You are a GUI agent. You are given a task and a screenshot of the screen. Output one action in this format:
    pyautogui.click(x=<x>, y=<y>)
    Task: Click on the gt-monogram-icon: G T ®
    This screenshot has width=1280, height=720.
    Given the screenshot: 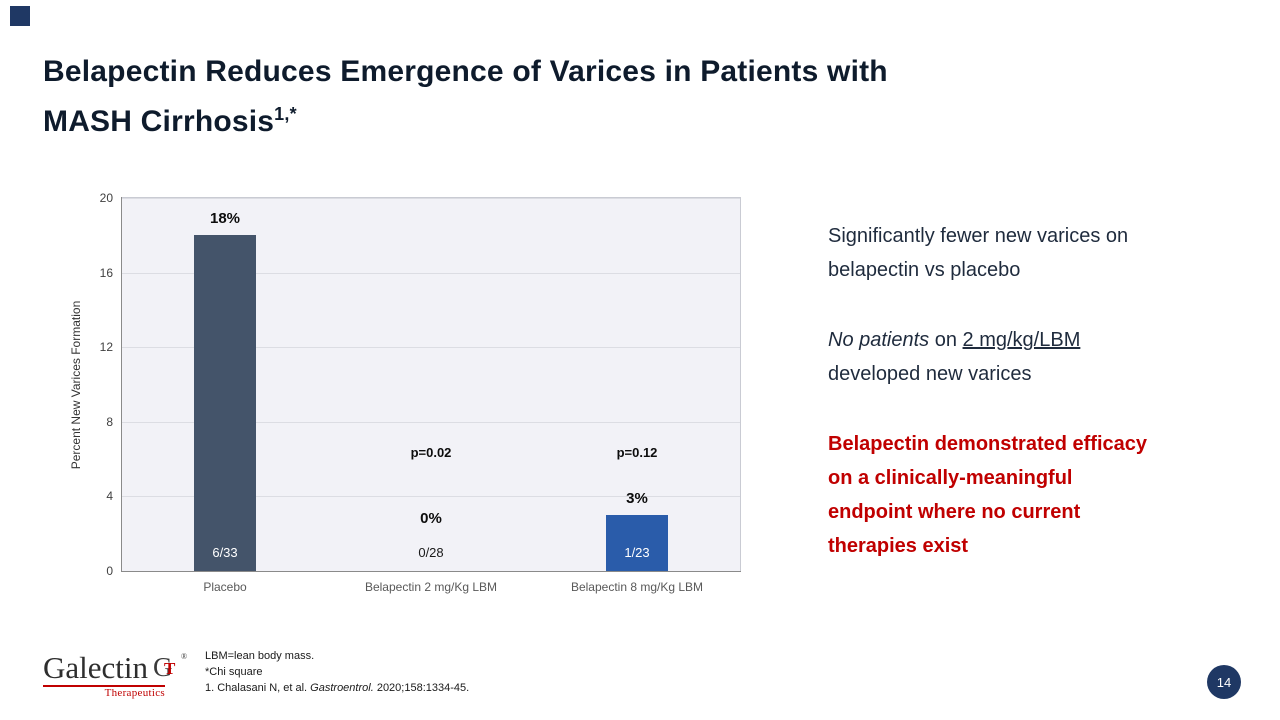 What is the action you would take?
    pyautogui.click(x=169, y=668)
    